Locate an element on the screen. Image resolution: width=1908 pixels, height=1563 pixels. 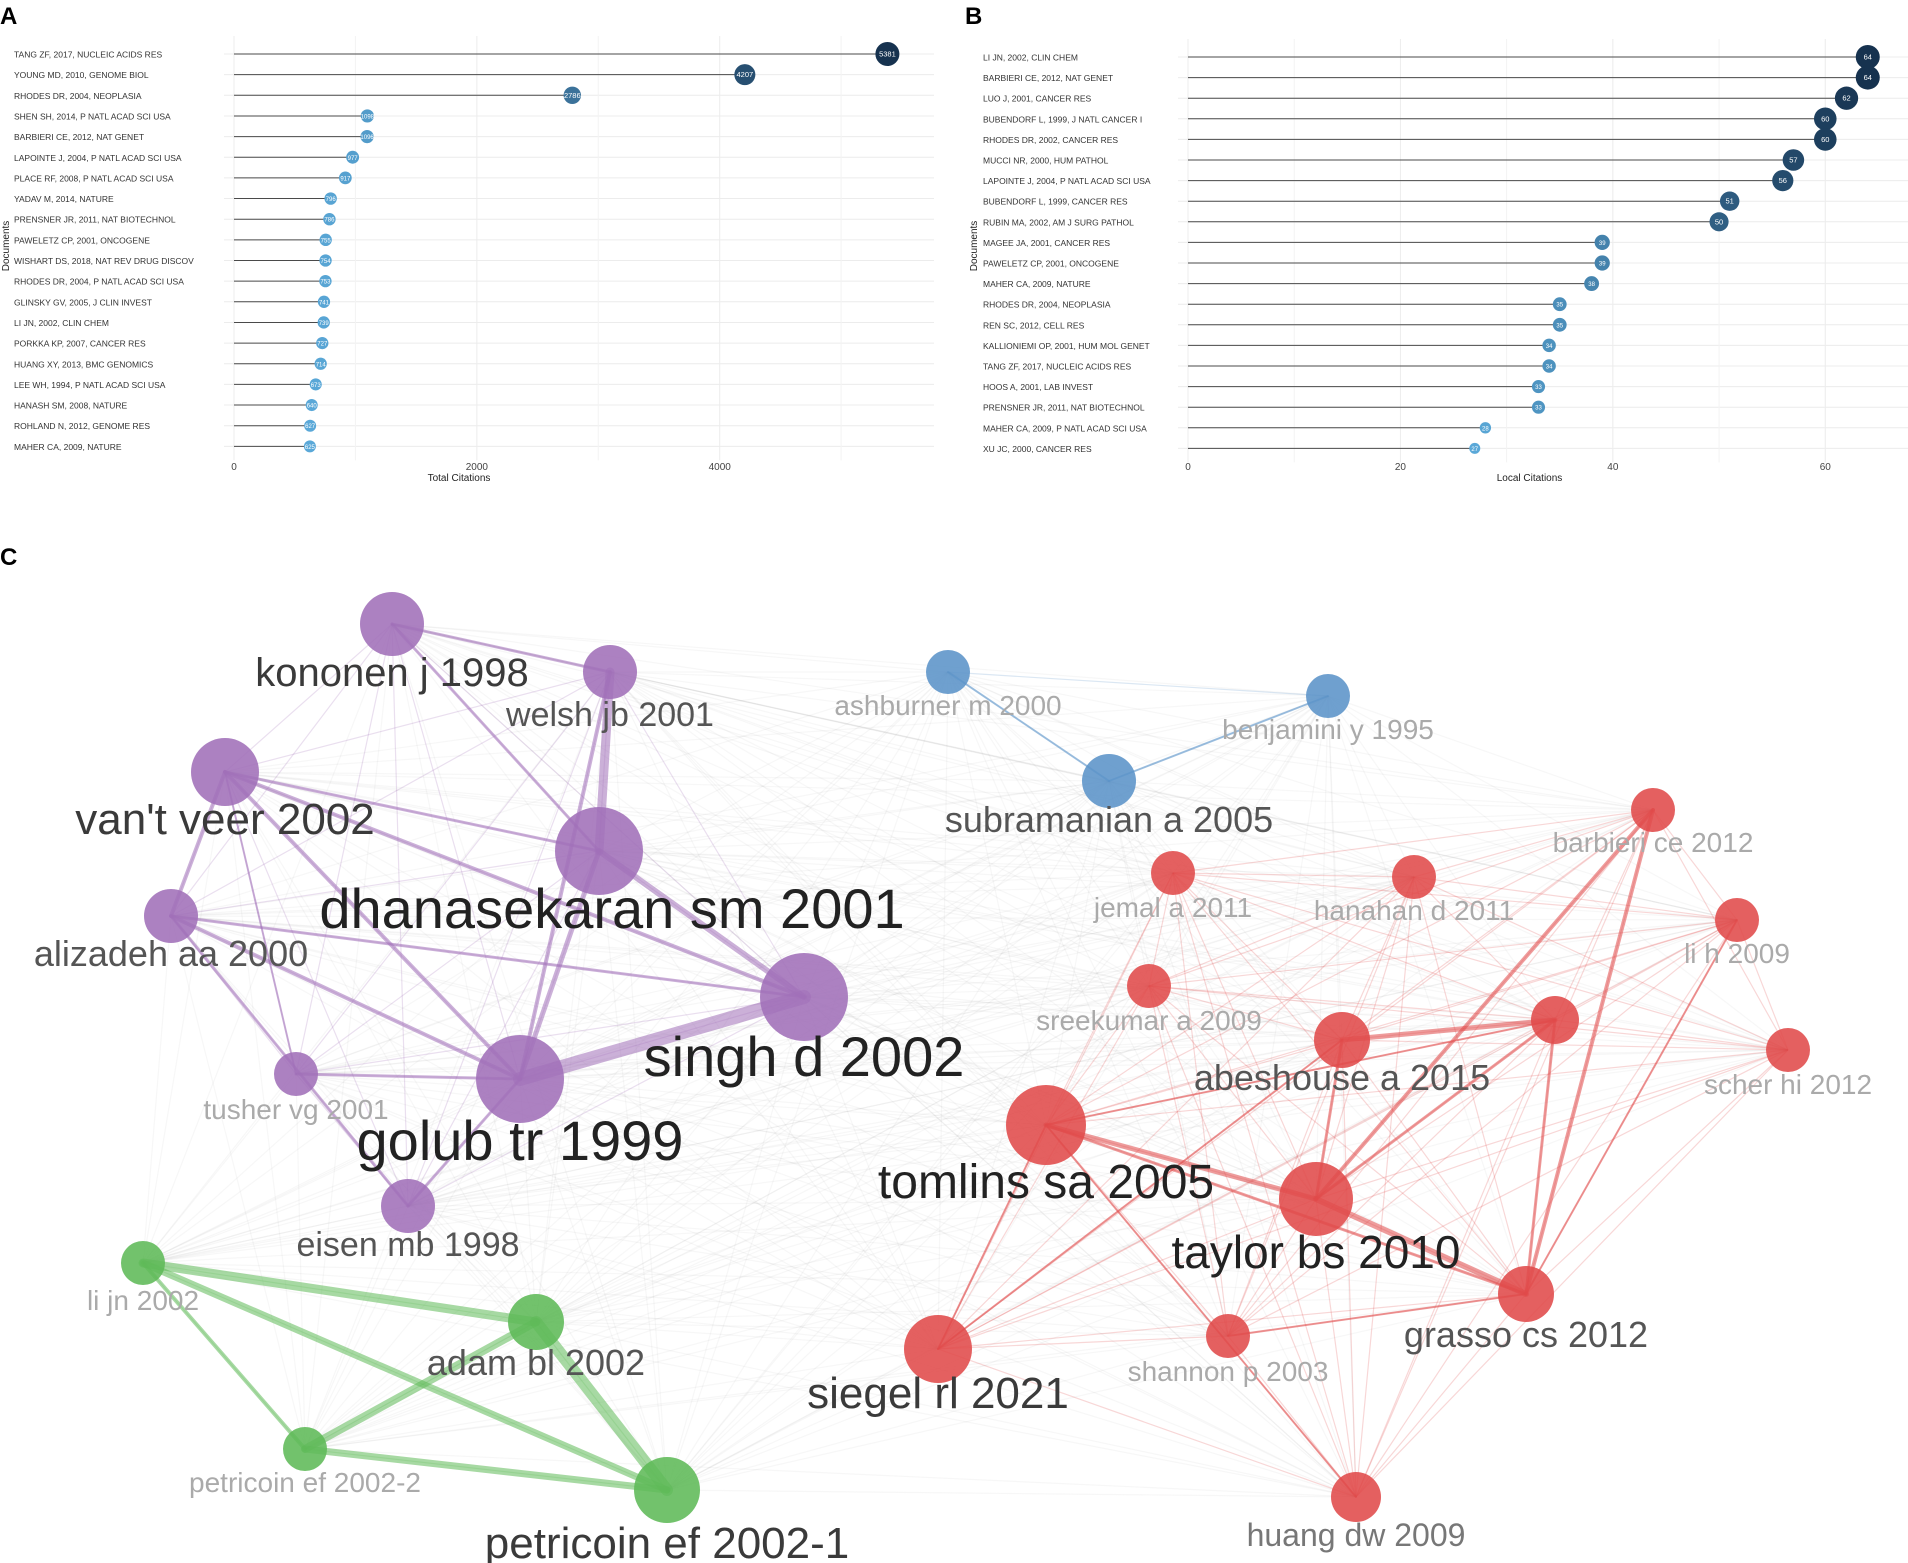
x-tick-label: 4000 is located at coordinates (720, 467).